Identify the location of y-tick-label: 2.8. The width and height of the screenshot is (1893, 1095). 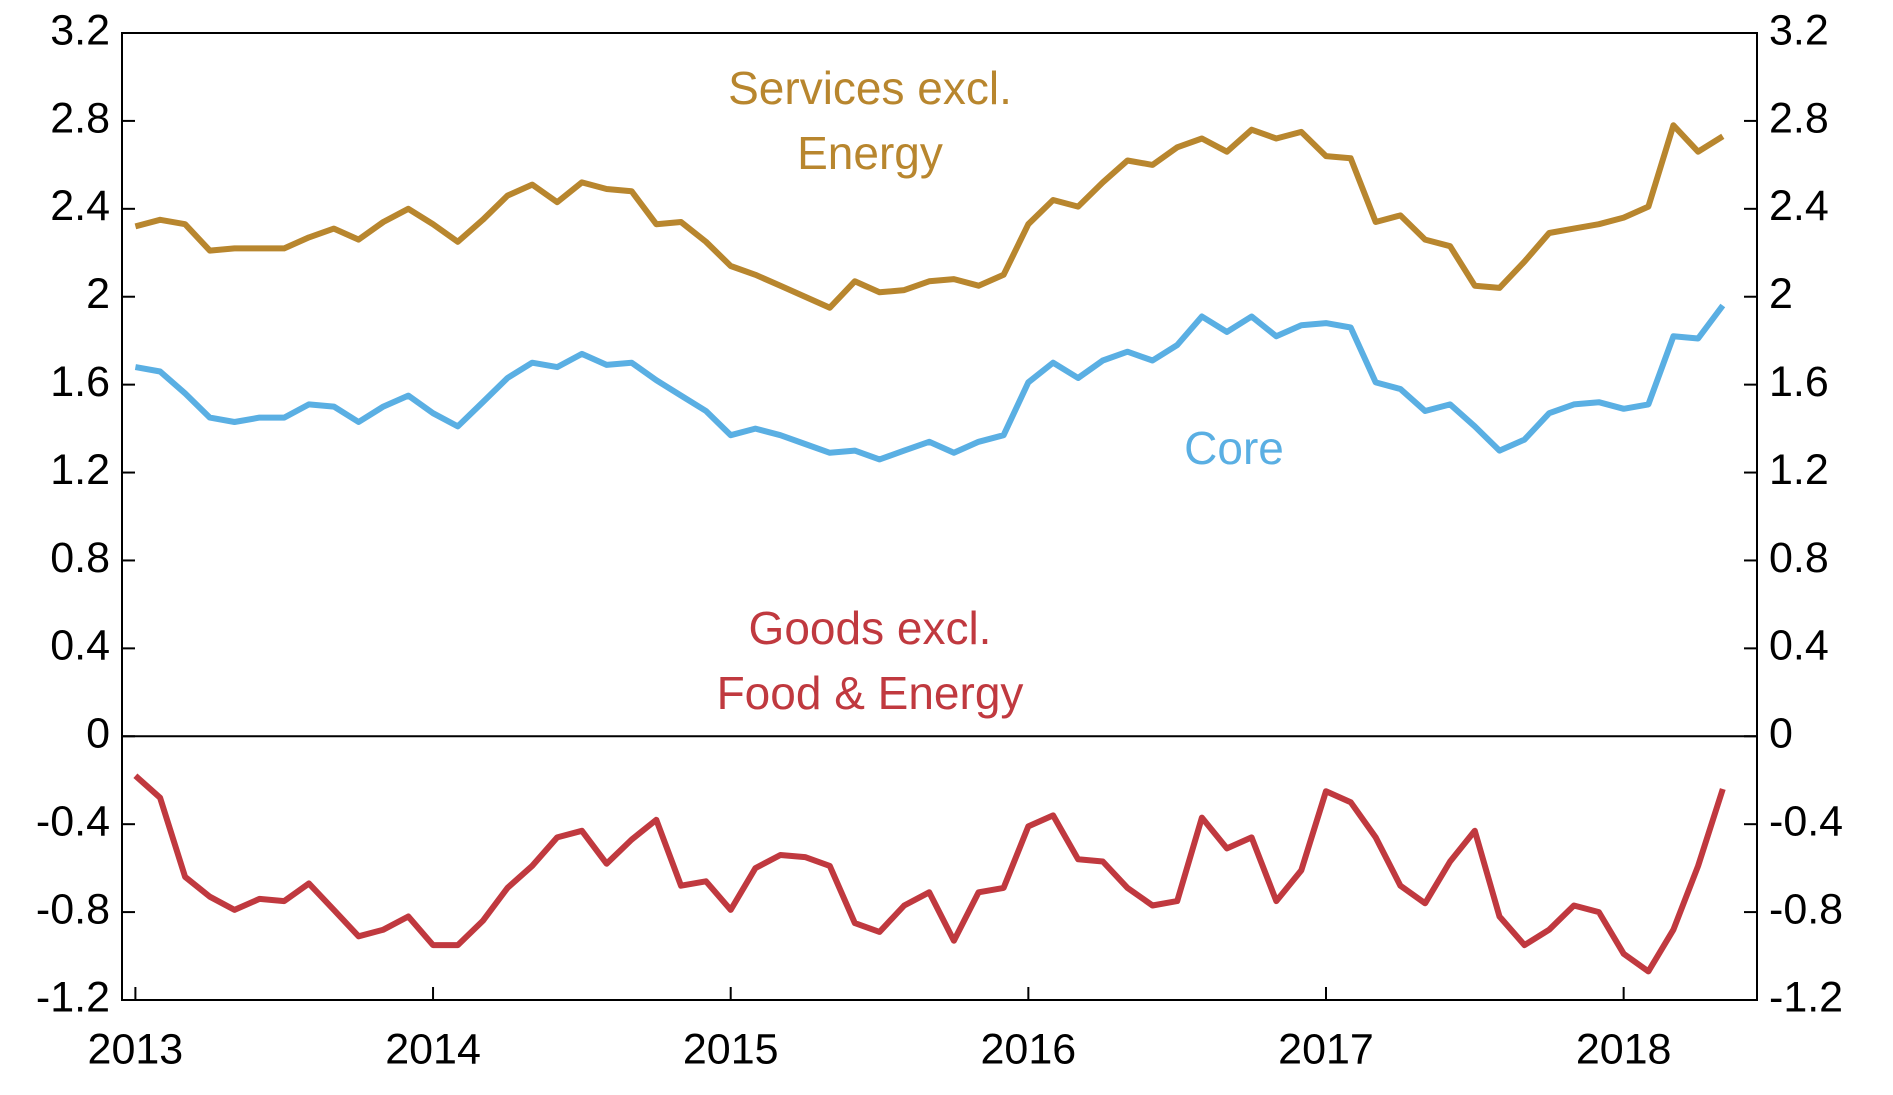
(80, 118).